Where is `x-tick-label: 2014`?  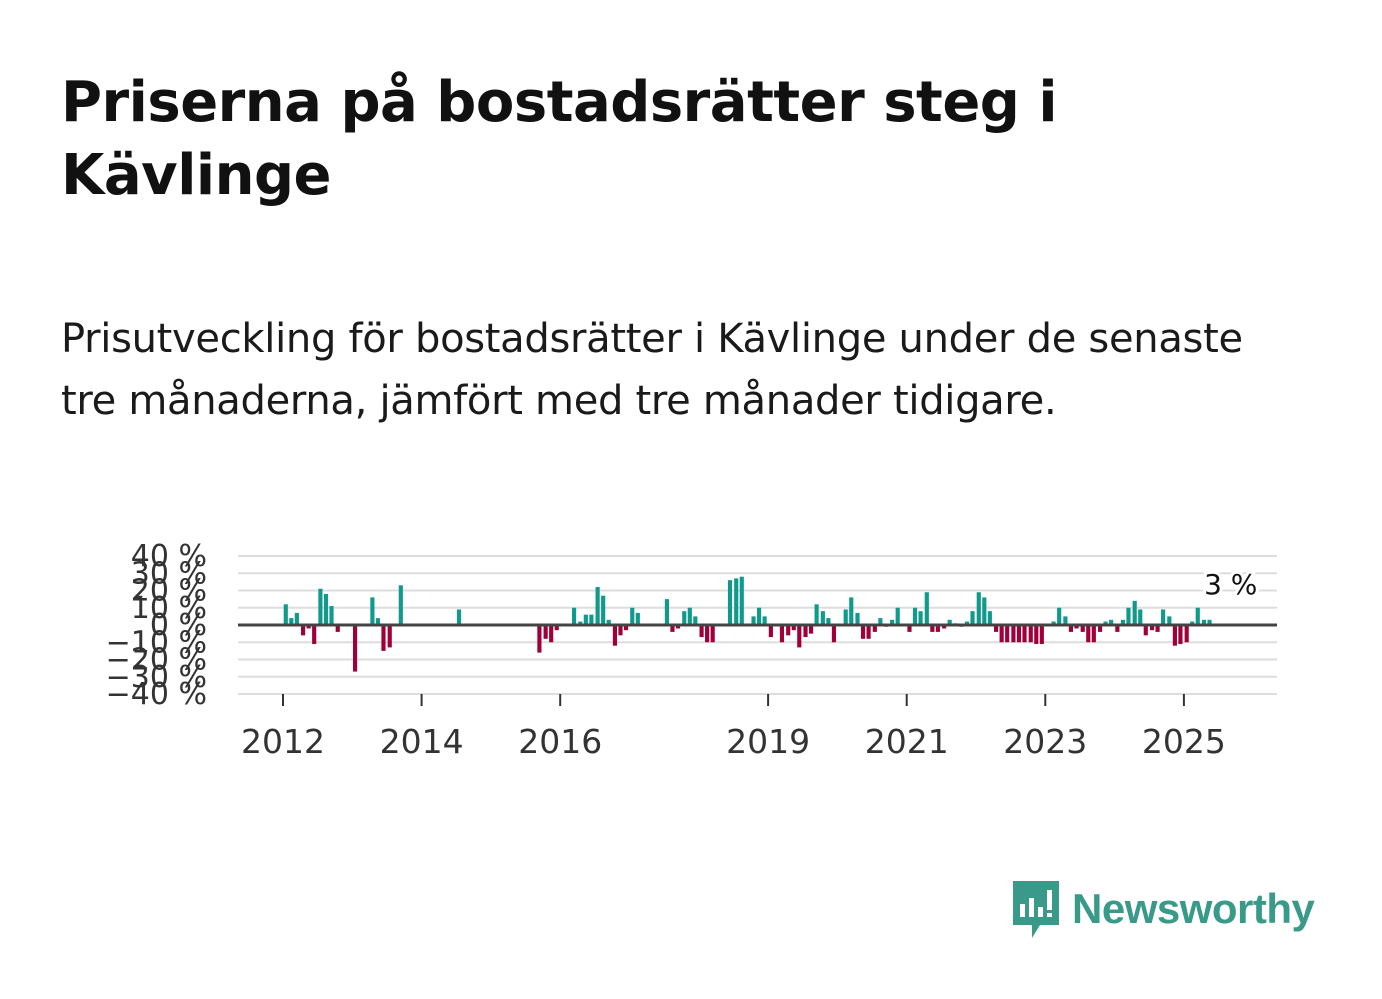
x-tick-label: 2014 is located at coordinates (422, 741).